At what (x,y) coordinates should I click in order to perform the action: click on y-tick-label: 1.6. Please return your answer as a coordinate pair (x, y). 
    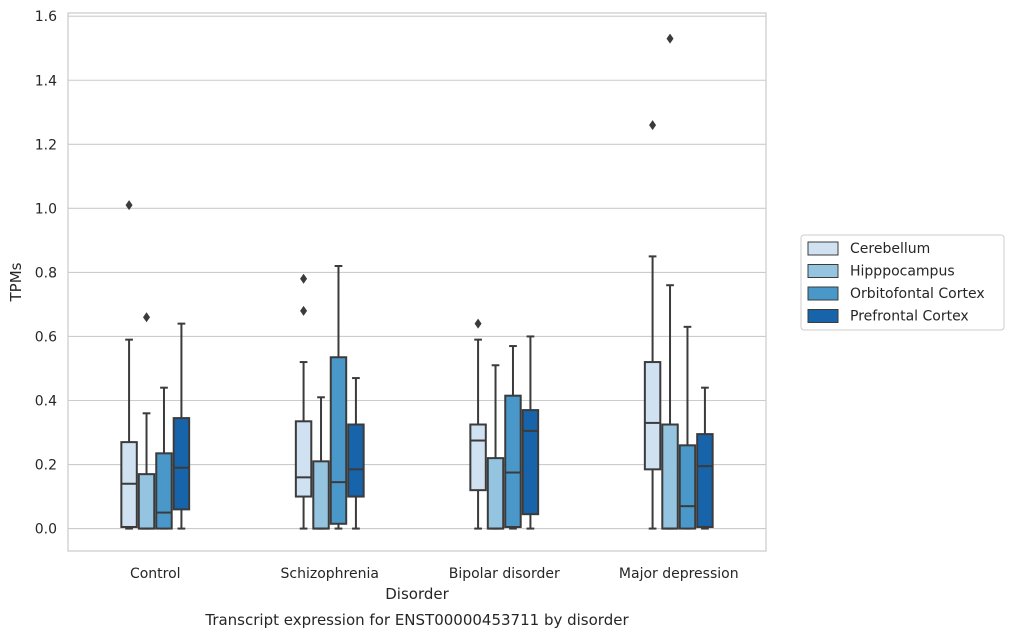
    Looking at the image, I should click on (46, 17).